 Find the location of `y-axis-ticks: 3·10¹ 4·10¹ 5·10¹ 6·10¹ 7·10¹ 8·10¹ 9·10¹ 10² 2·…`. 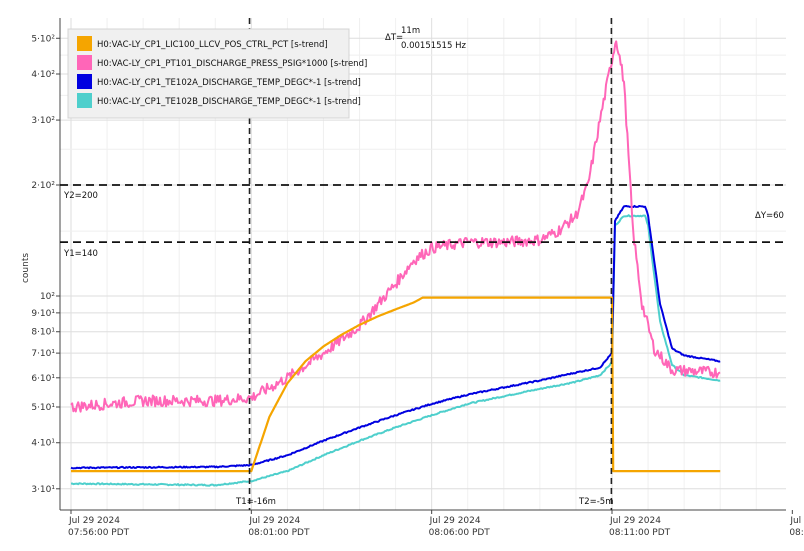

y-axis-ticks: 3·10¹ 4·10¹ 5·10¹ 6·10¹ 7·10¹ 8·10¹ 9·10¹ 10² 2·… is located at coordinates (45, 264).